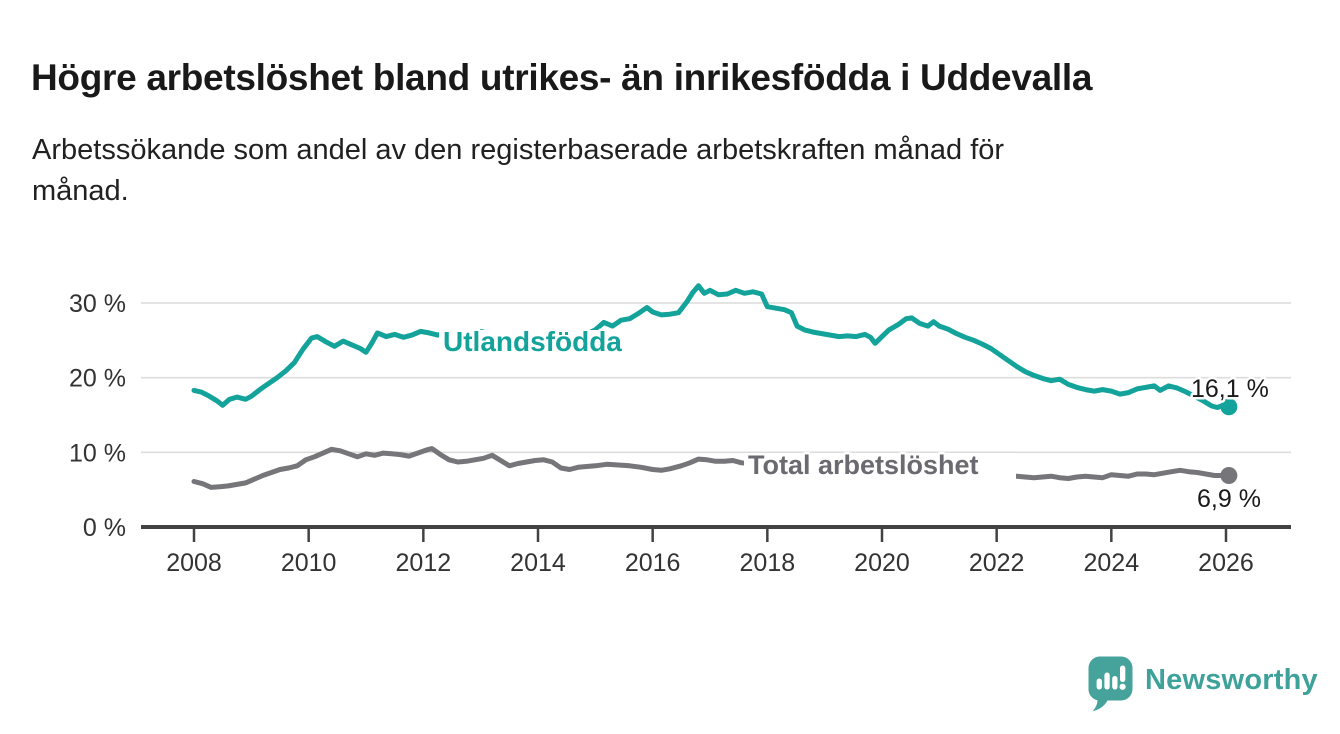 The image size is (1340, 734). What do you see at coordinates (1123, 673) in the screenshot?
I see `logo-exclamation-bar` at bounding box center [1123, 673].